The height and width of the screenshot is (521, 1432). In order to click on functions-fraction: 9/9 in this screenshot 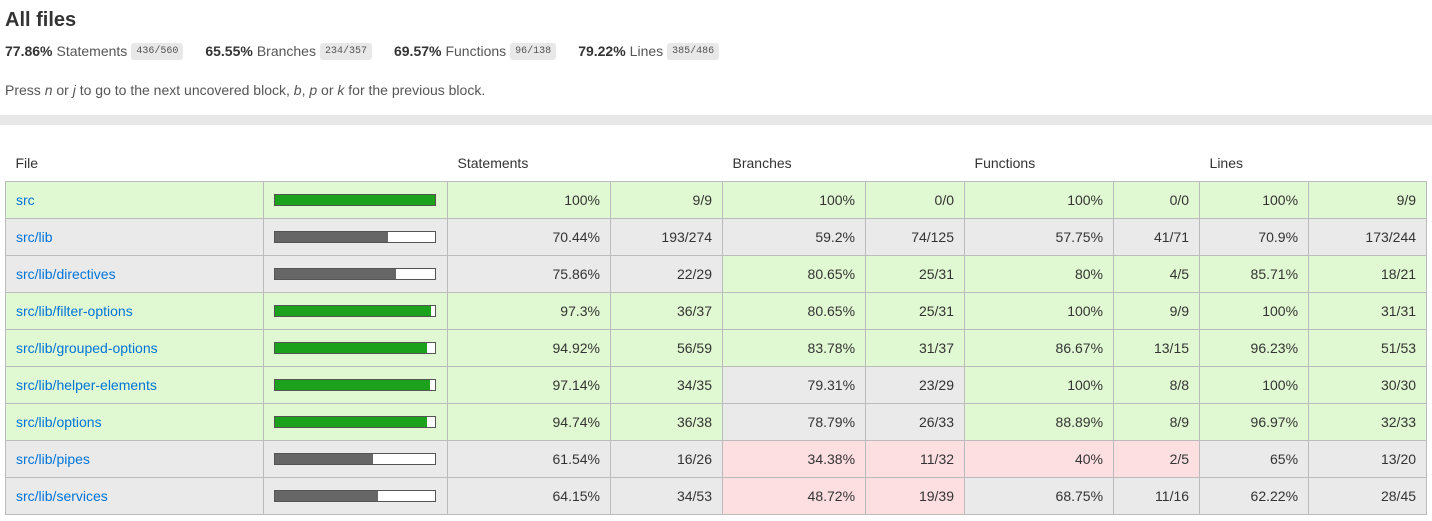, I will do `click(1157, 311)`.